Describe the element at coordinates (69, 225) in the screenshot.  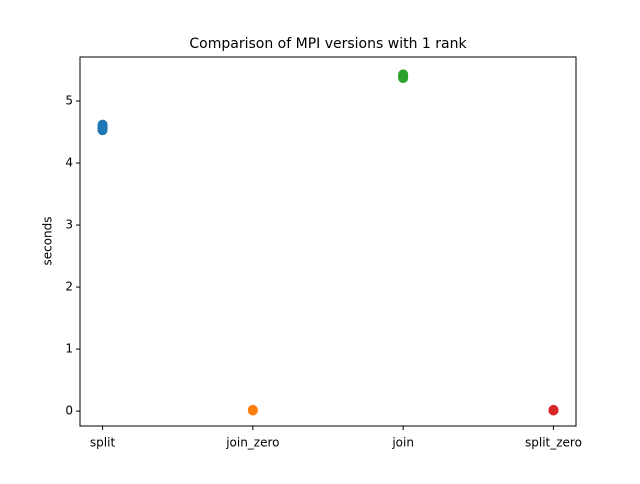
I see `y-tick-label: 3` at that location.